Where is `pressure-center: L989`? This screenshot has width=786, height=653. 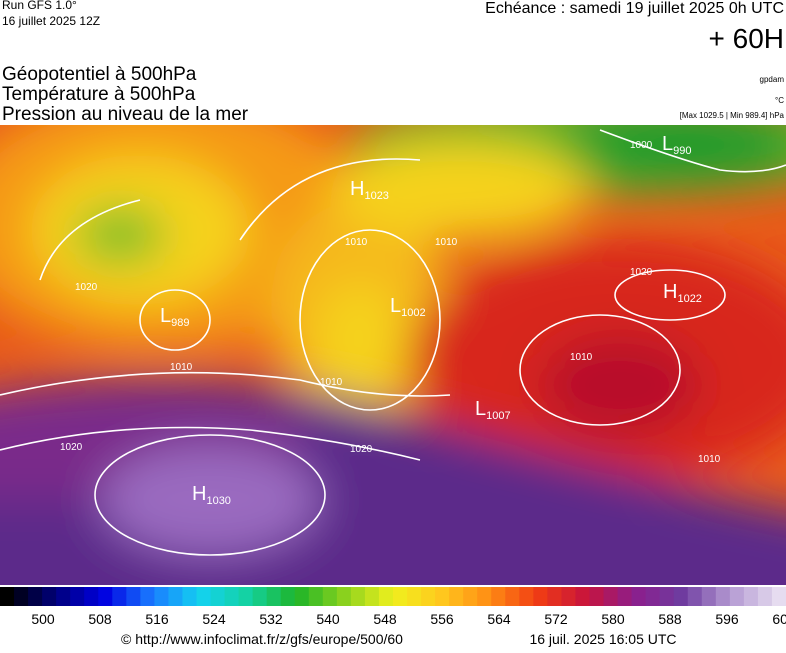
pressure-center: L989 is located at coordinates (174, 317).